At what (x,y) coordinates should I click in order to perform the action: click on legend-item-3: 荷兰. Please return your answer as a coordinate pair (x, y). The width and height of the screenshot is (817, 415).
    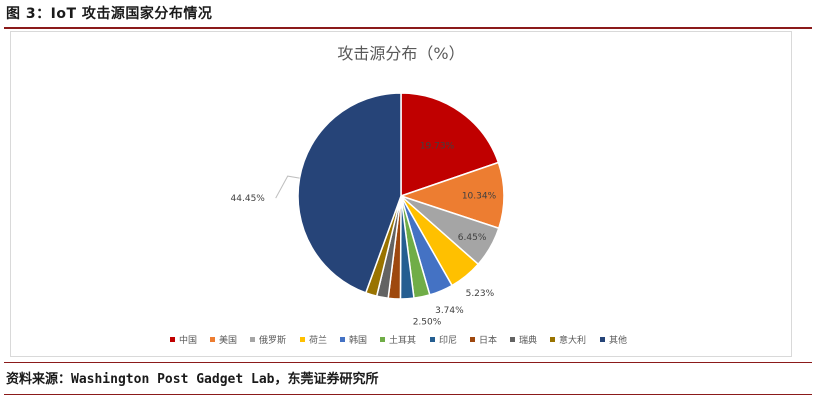
    Looking at the image, I should click on (313, 340).